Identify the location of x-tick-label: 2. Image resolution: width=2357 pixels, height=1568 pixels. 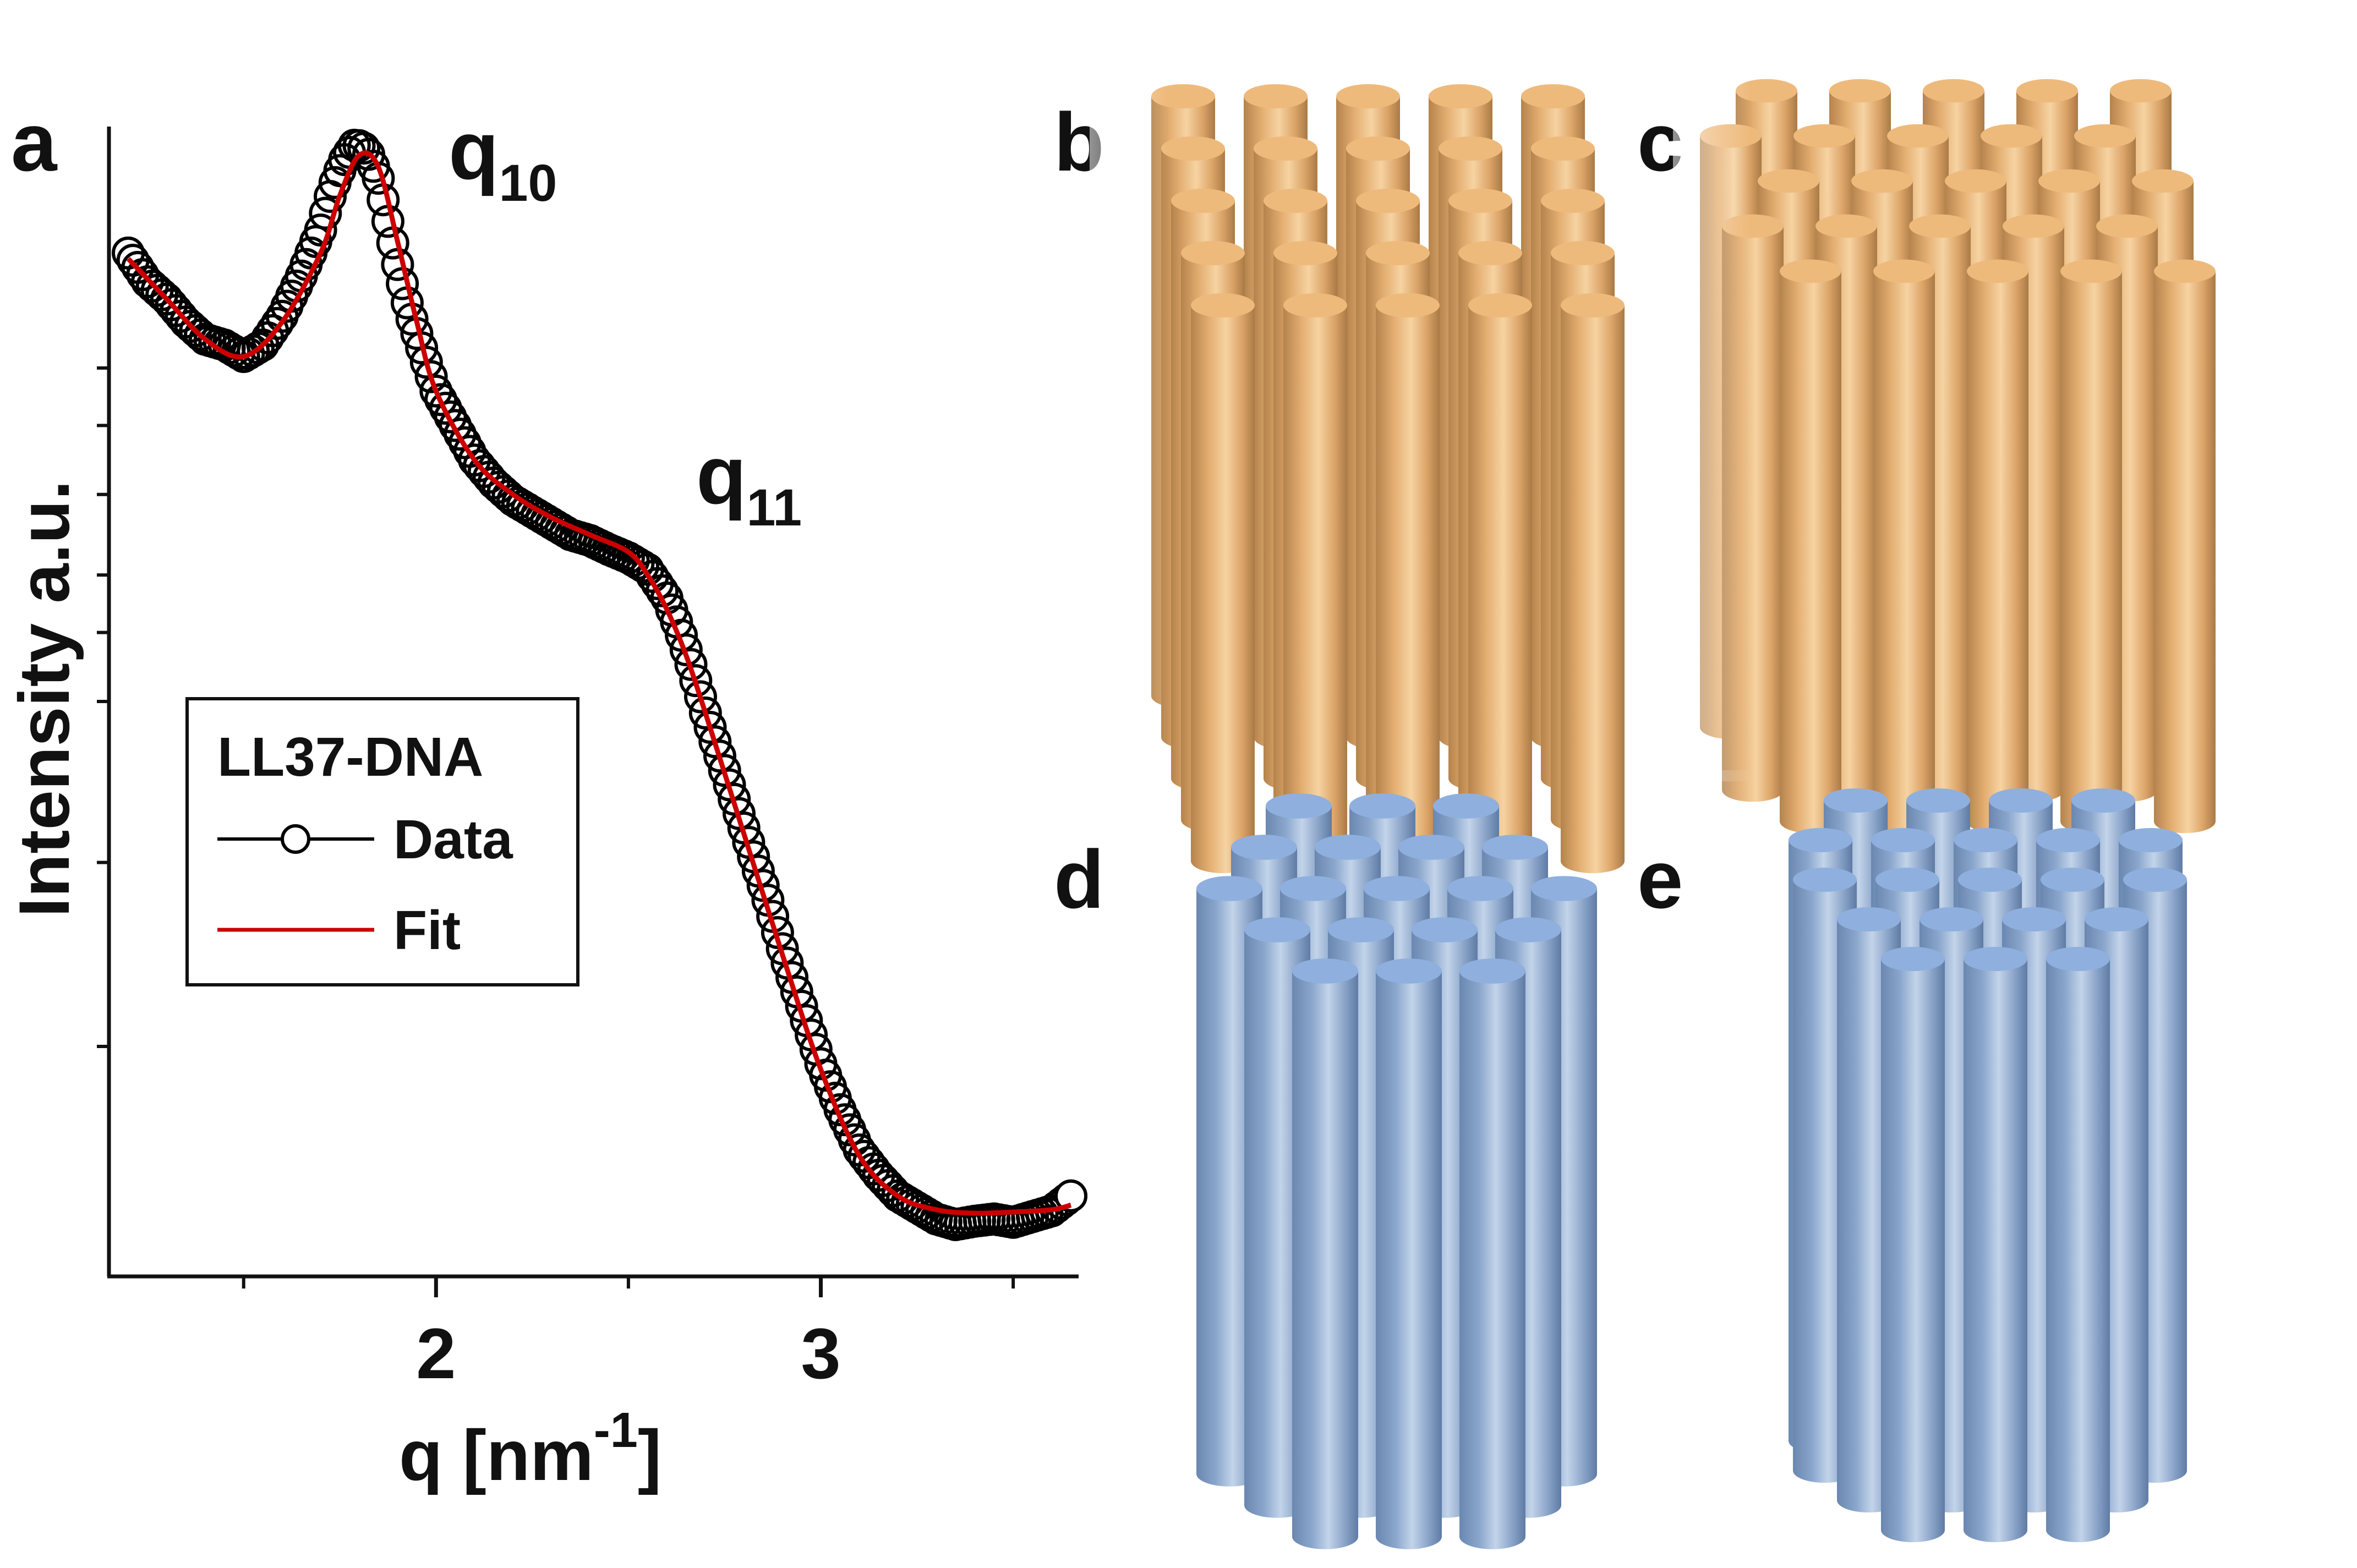
(436, 1353).